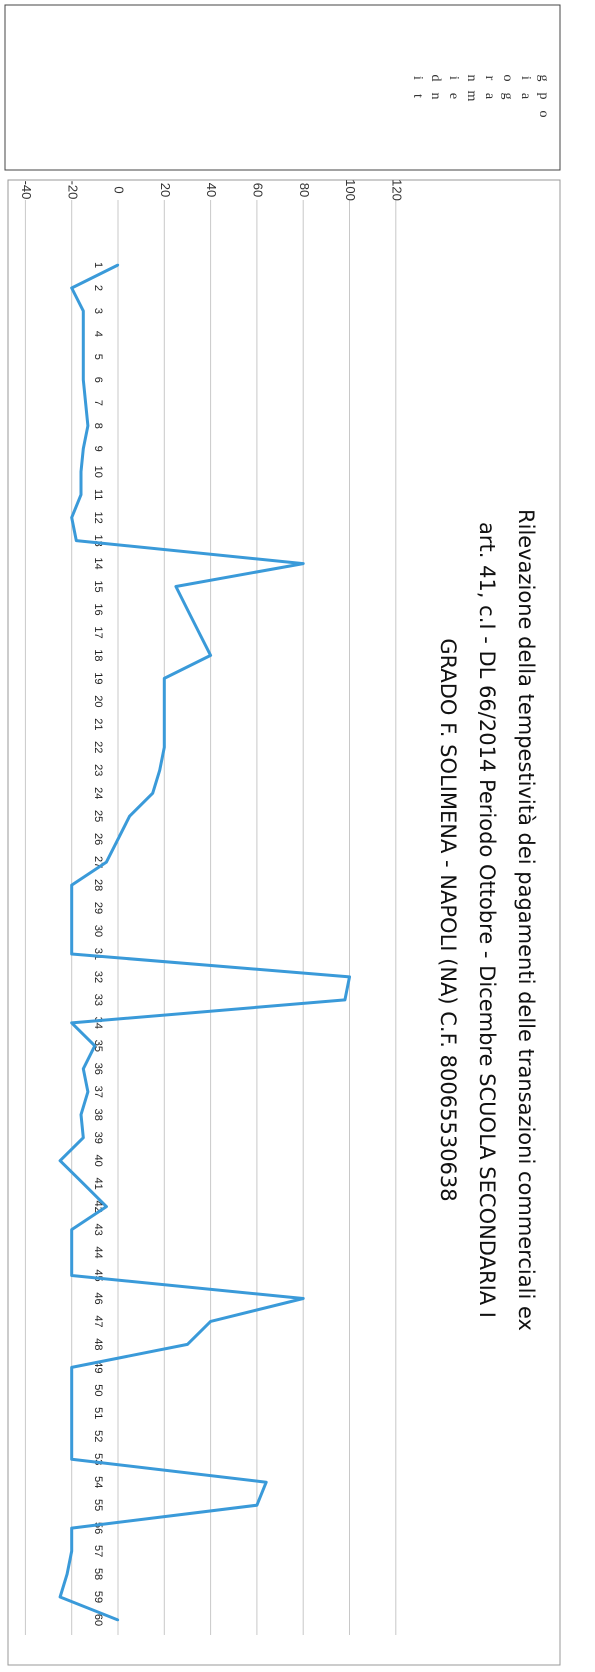 The height and width of the screenshot is (1672, 595). Describe the element at coordinates (98, 770) in the screenshot. I see `x-tick-label: 23` at that location.